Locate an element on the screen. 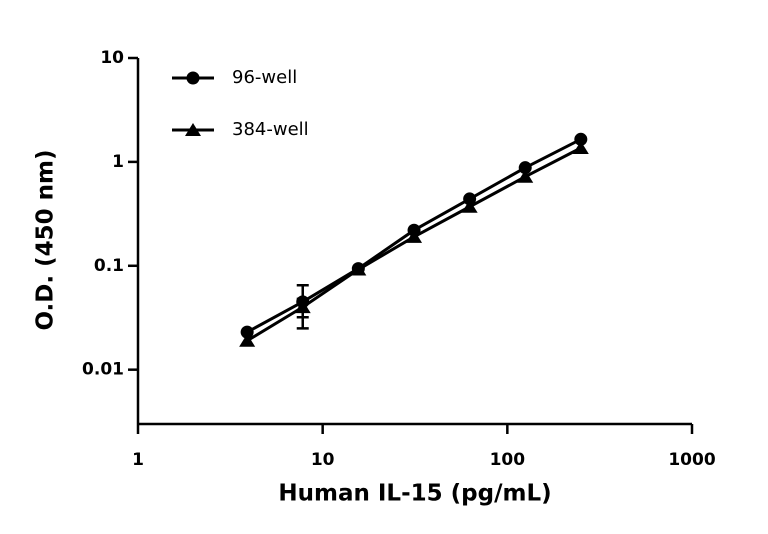 This screenshot has height=534, width=768. y-tick-label: 10 is located at coordinates (112, 58).